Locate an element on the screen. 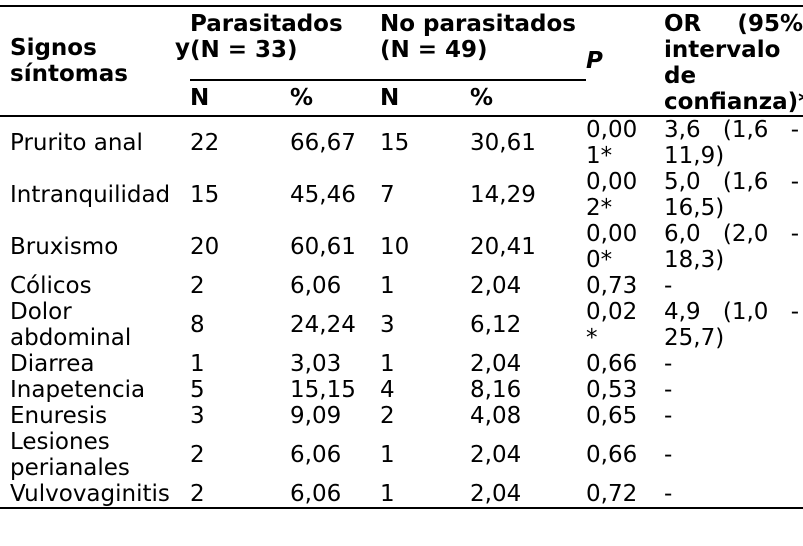 The width and height of the screenshot is (803, 546). cell-p-value: 0,001* is located at coordinates (612, 143).